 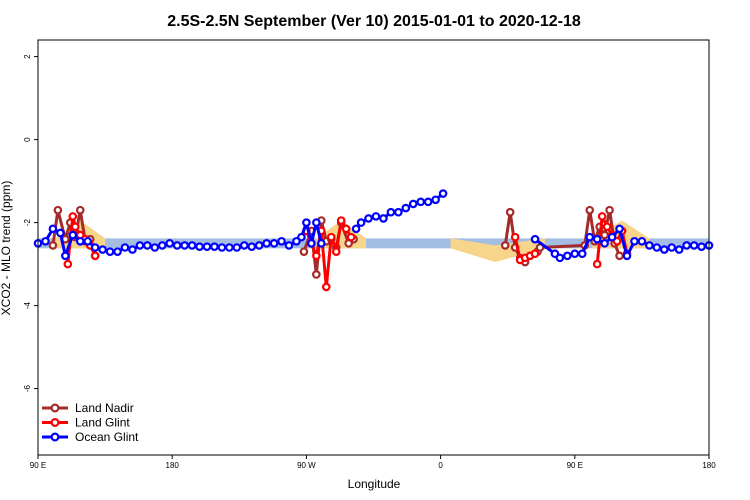 What do you see at coordinates (373, 462) in the screenshot?
I see `x-axis: 90 E 180 90 W 0 90 E 180` at bounding box center [373, 462].